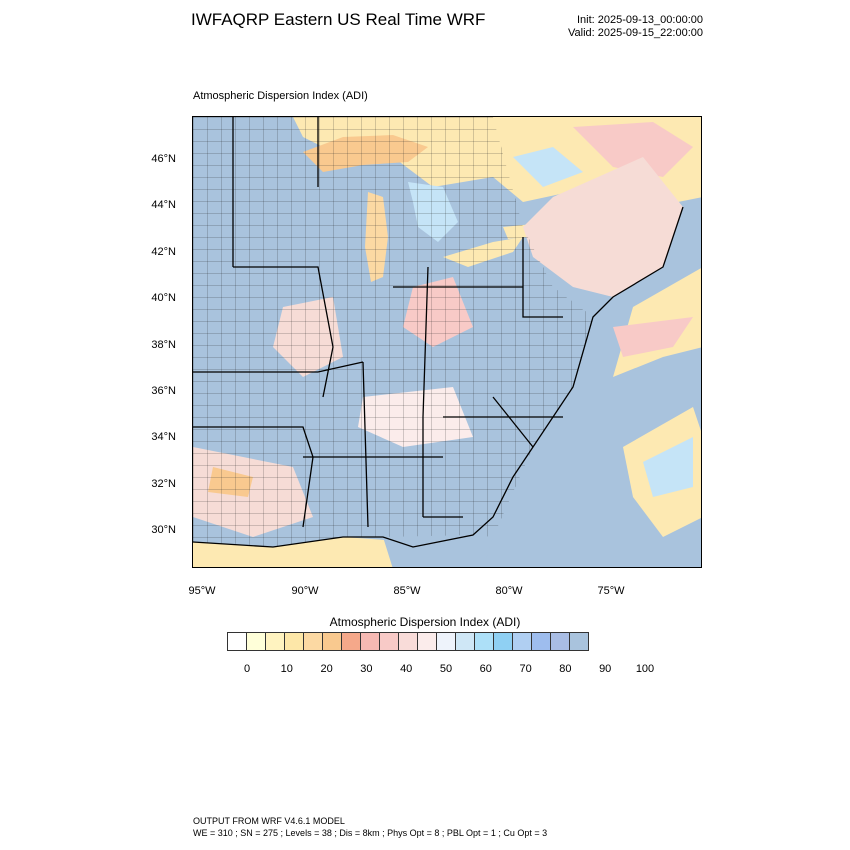 The image size is (850, 850). I want to click on canada-blue-patch, so click(548, 167).